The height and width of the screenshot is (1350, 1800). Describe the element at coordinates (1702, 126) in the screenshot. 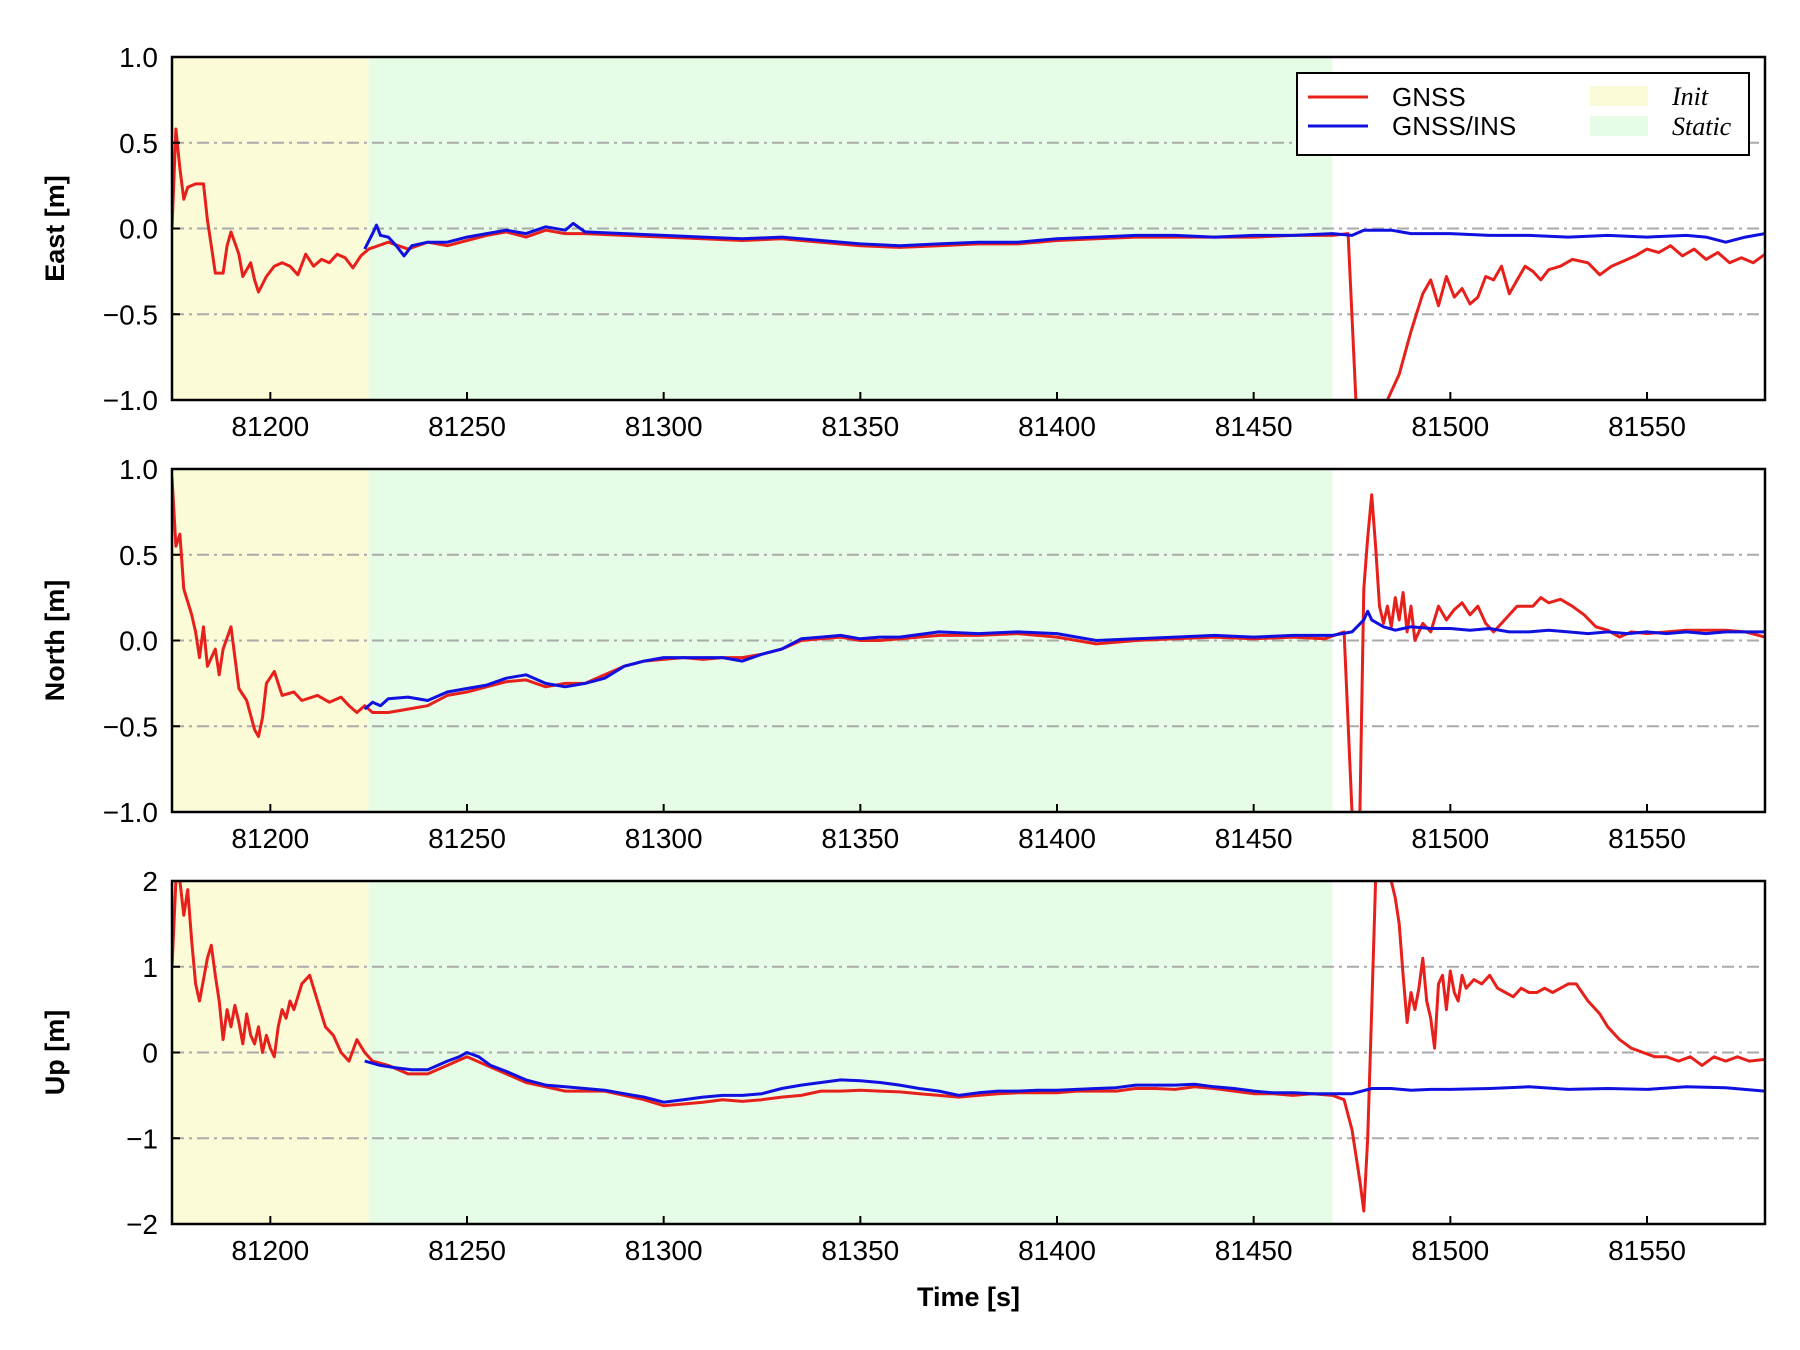

I see `legend-label-static: Static` at that location.